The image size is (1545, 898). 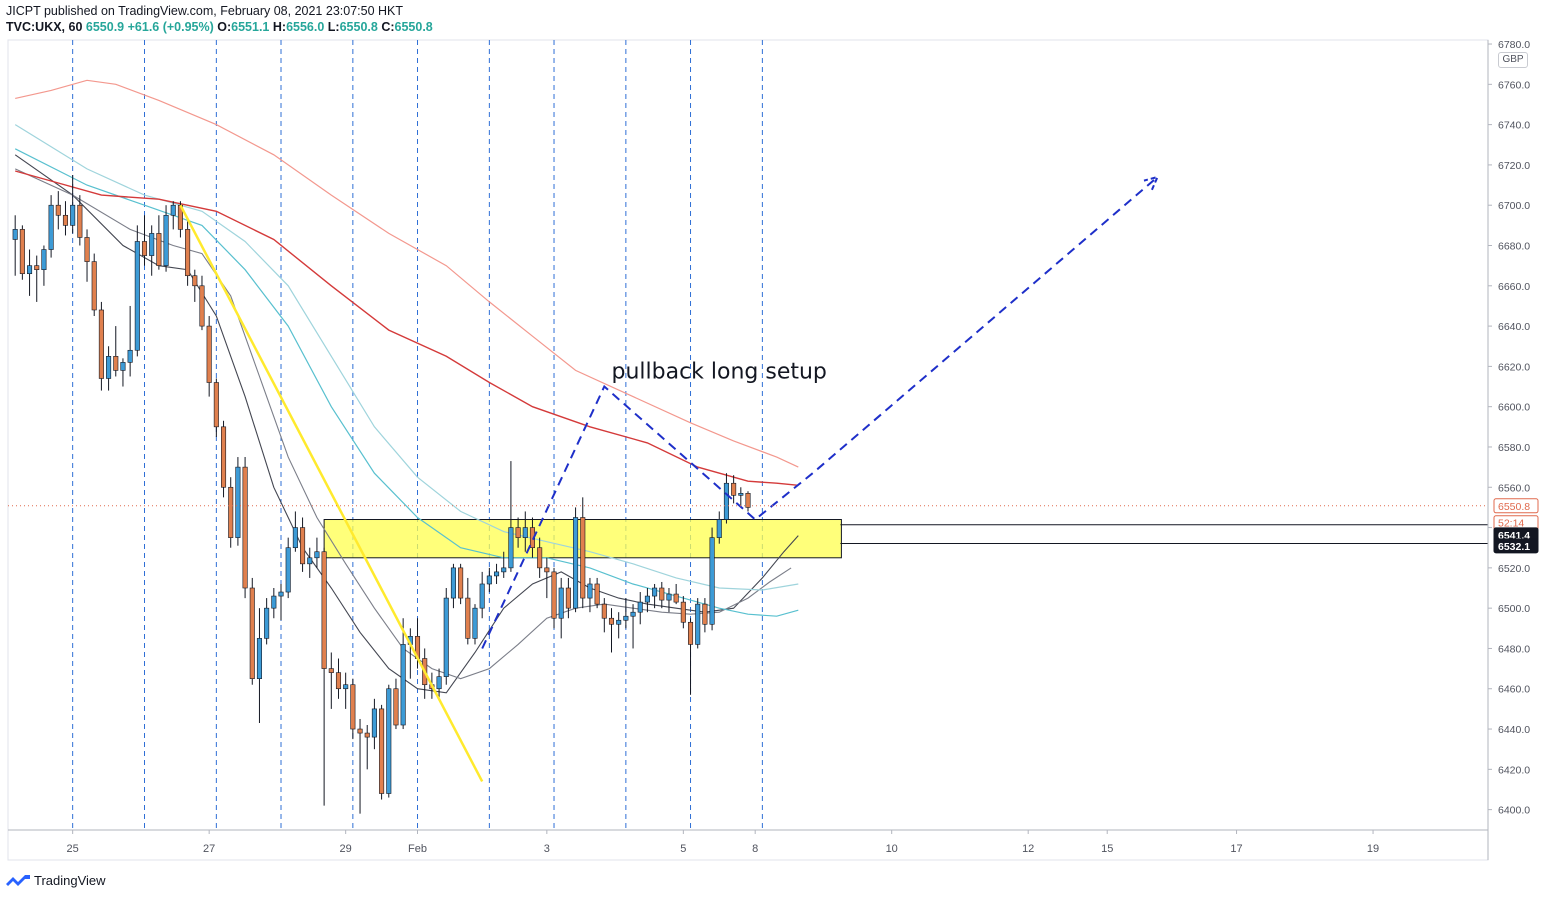 I want to click on y-tick-label: 6400.0, so click(x=1514, y=811).